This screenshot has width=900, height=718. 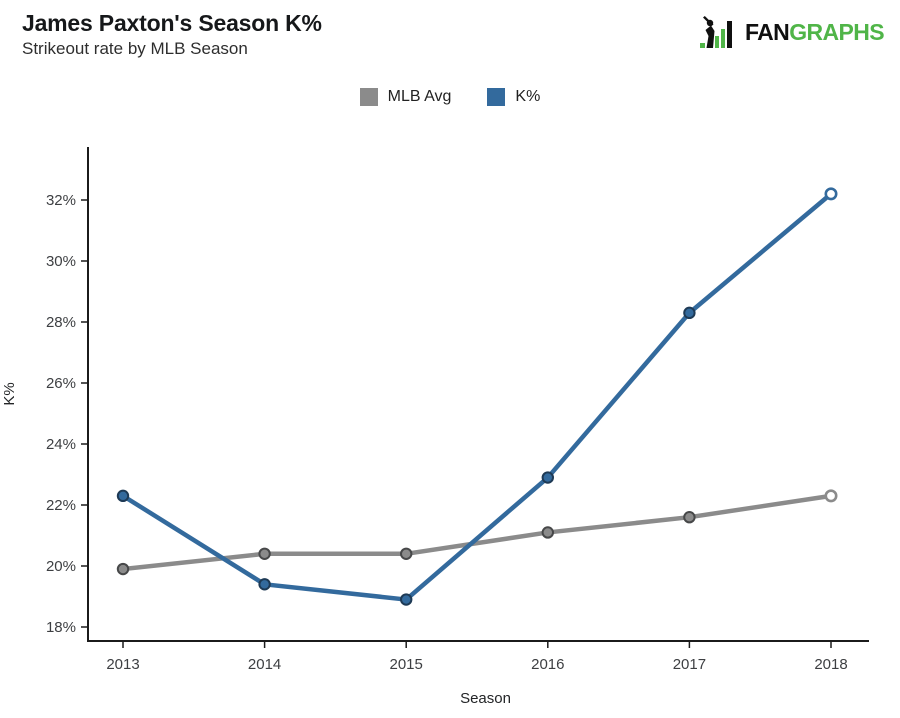 I want to click on fangraphs-batter-barchart-icon, so click(x=715, y=32).